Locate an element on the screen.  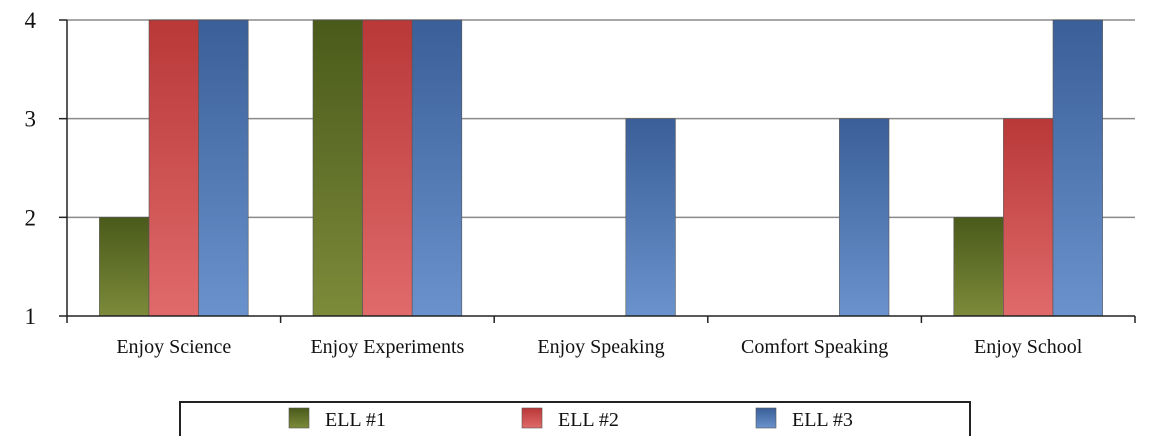
x-category-label: Enjoy Experiments is located at coordinates (387, 347).